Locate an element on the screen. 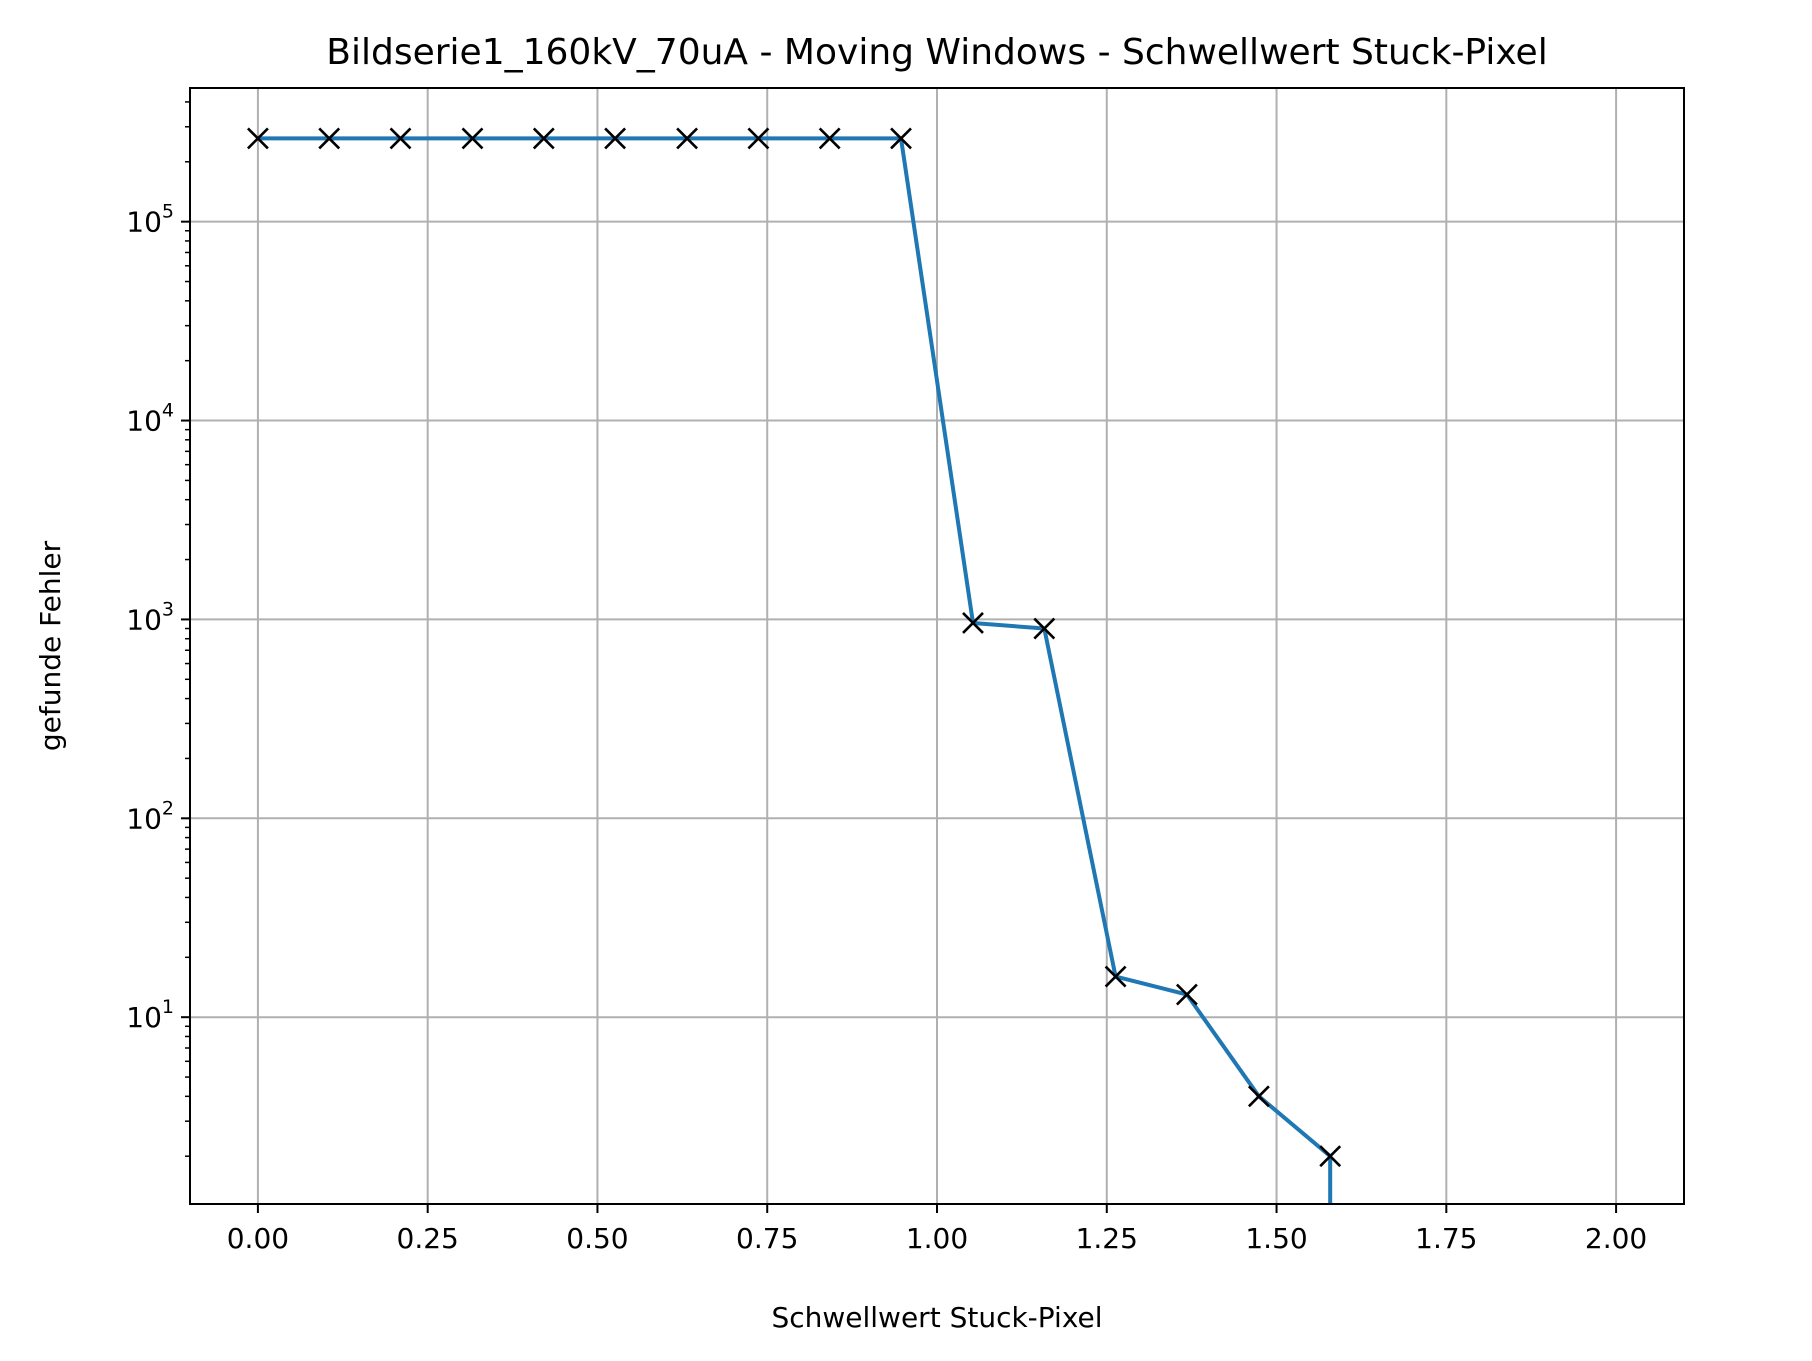  x-tick-label: 1.00 is located at coordinates (937, 1238).